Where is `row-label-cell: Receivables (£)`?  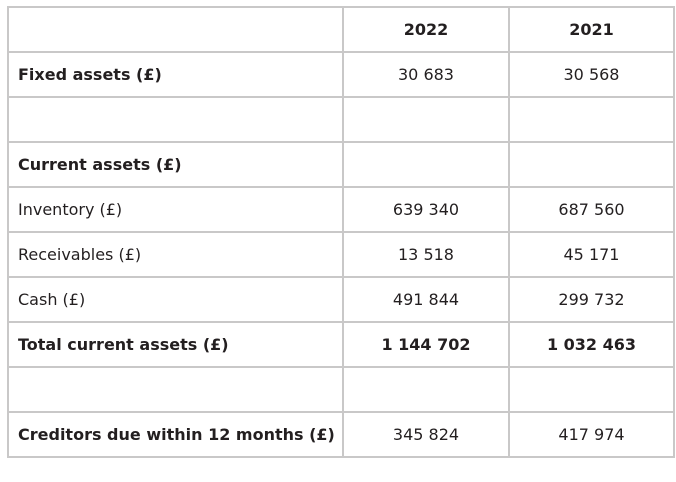 row-label-cell: Receivables (£) is located at coordinates (175, 254).